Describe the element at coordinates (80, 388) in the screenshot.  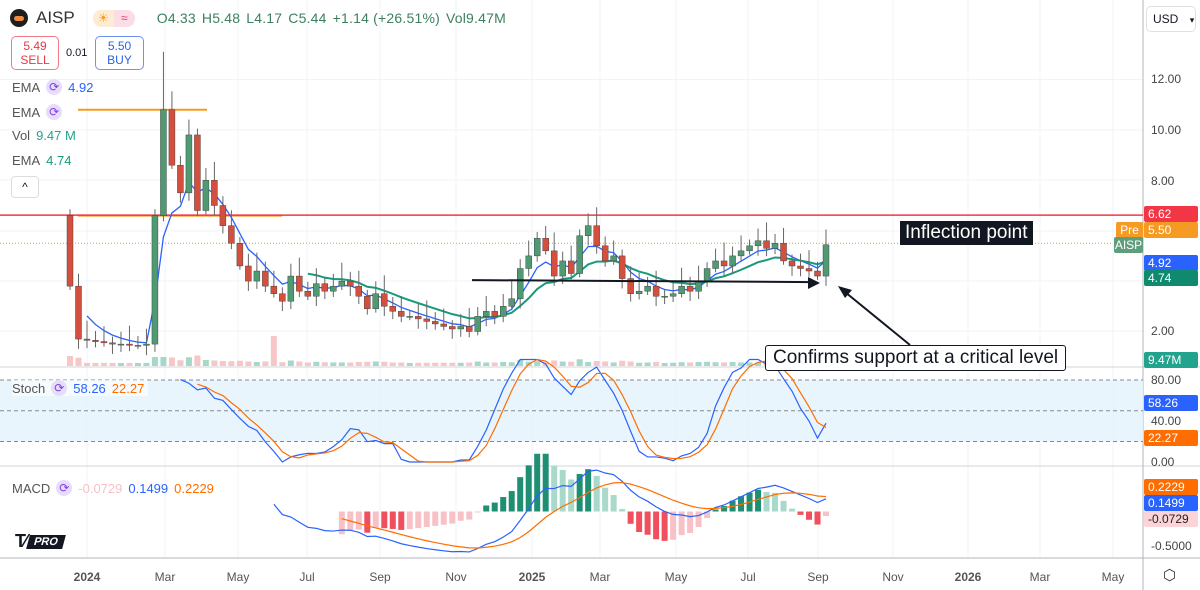
I see `legend-stoch: Stoch ⟳ 58.26 22.27` at that location.